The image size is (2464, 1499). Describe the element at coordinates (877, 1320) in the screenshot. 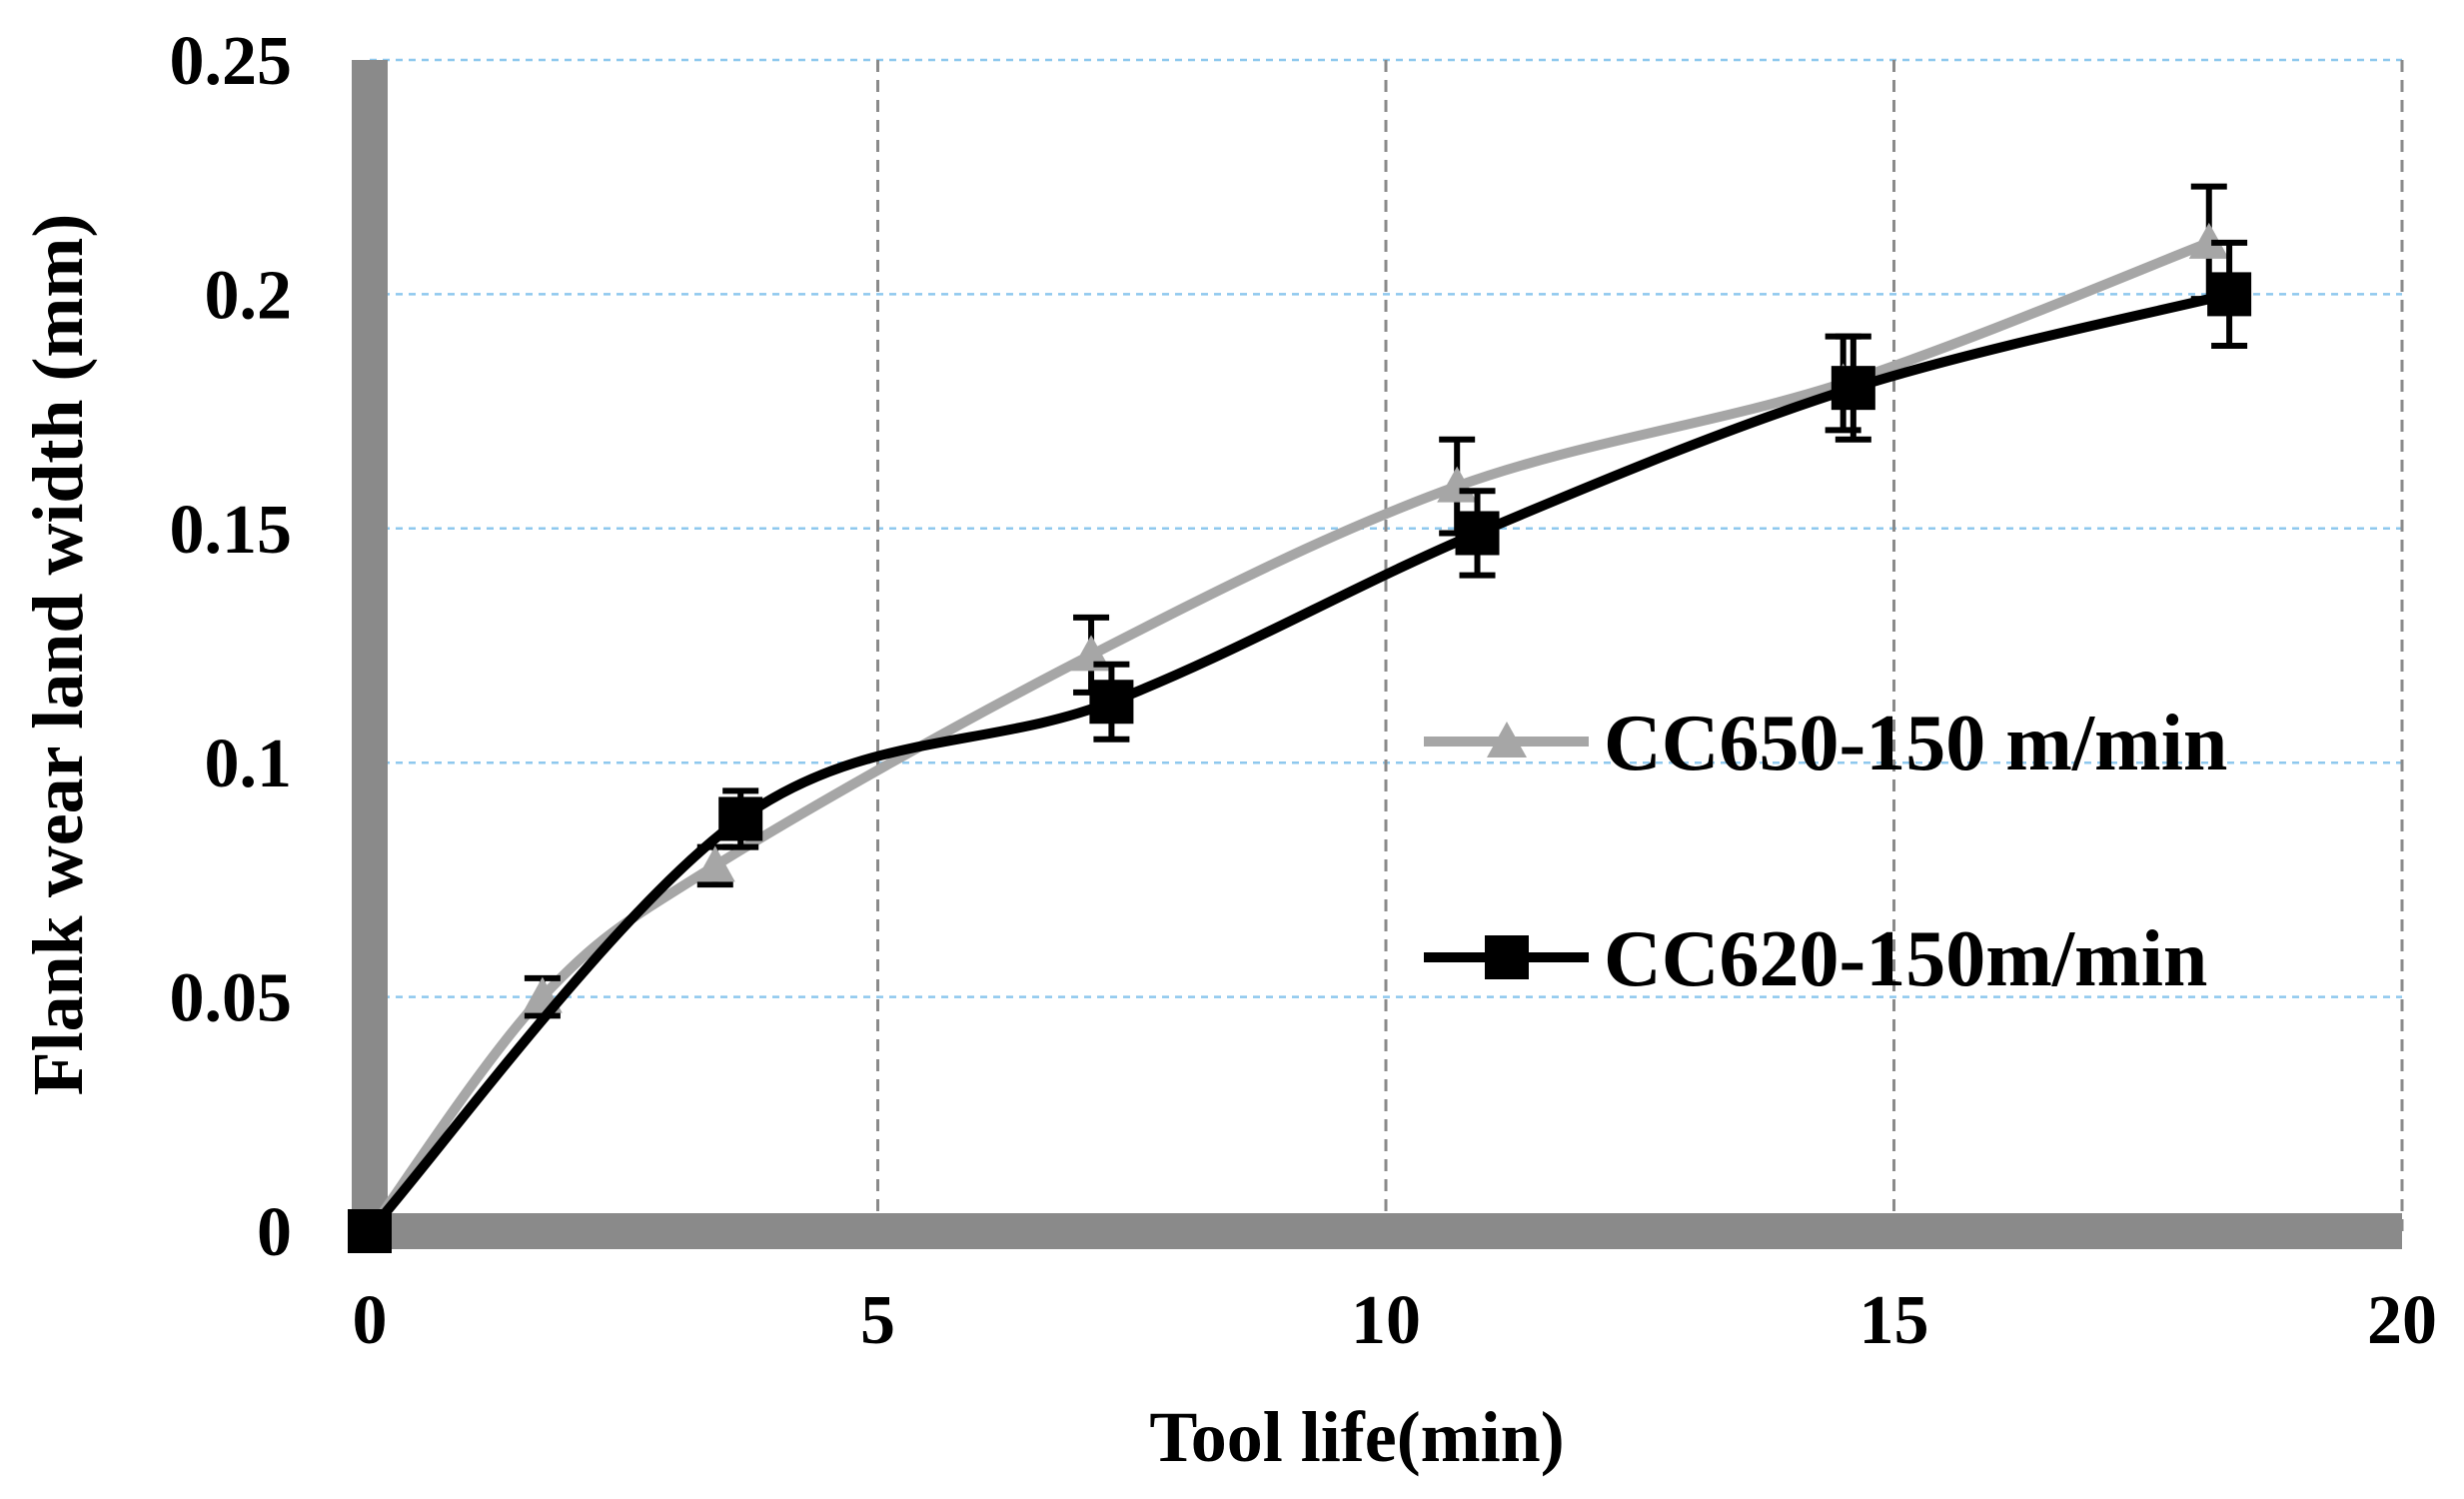

I see `x-tick-label: 5` at that location.